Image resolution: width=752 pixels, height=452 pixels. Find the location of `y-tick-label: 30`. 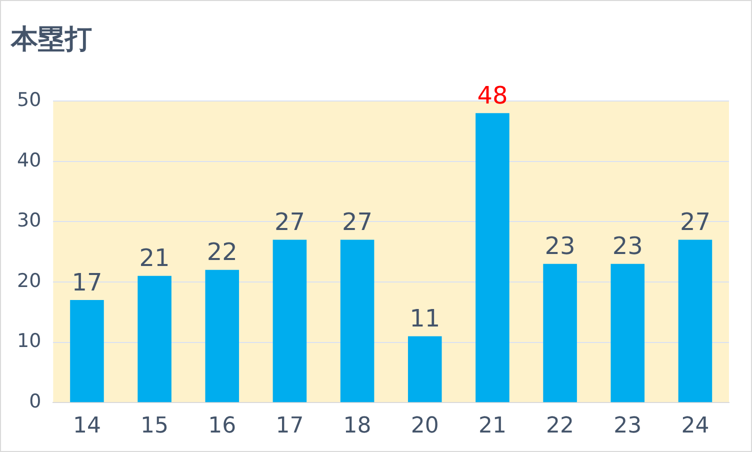

y-tick-label: 30 is located at coordinates (29, 221).